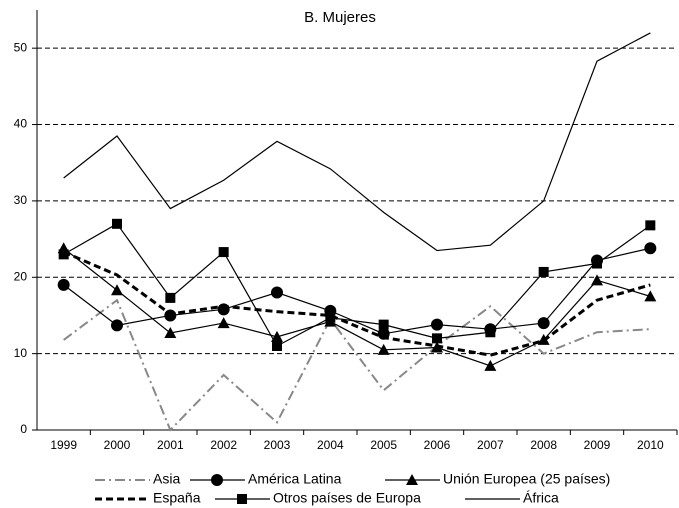 This screenshot has height=508, width=679. What do you see at coordinates (597, 445) in the screenshot?
I see `x-tick-label: 2009` at bounding box center [597, 445].